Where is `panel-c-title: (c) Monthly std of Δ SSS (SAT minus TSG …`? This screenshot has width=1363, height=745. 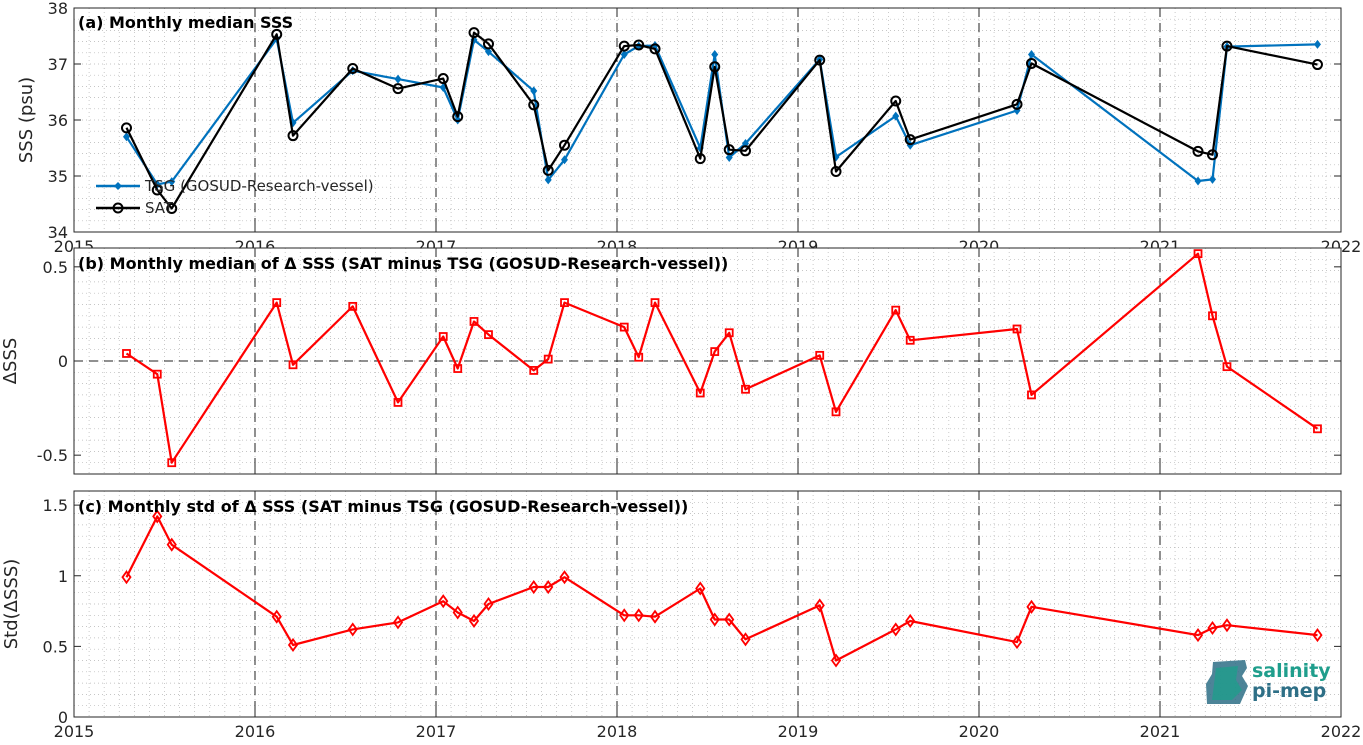
panel-c-title: (c) Monthly std of Δ SSS (SAT minus TSG … is located at coordinates (383, 506).